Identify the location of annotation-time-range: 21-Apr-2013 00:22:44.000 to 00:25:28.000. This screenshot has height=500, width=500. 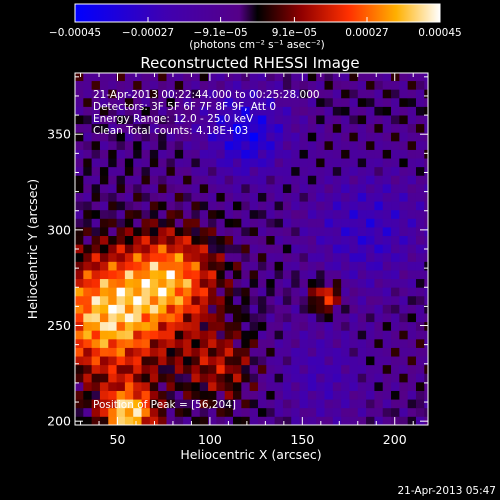
(206, 95).